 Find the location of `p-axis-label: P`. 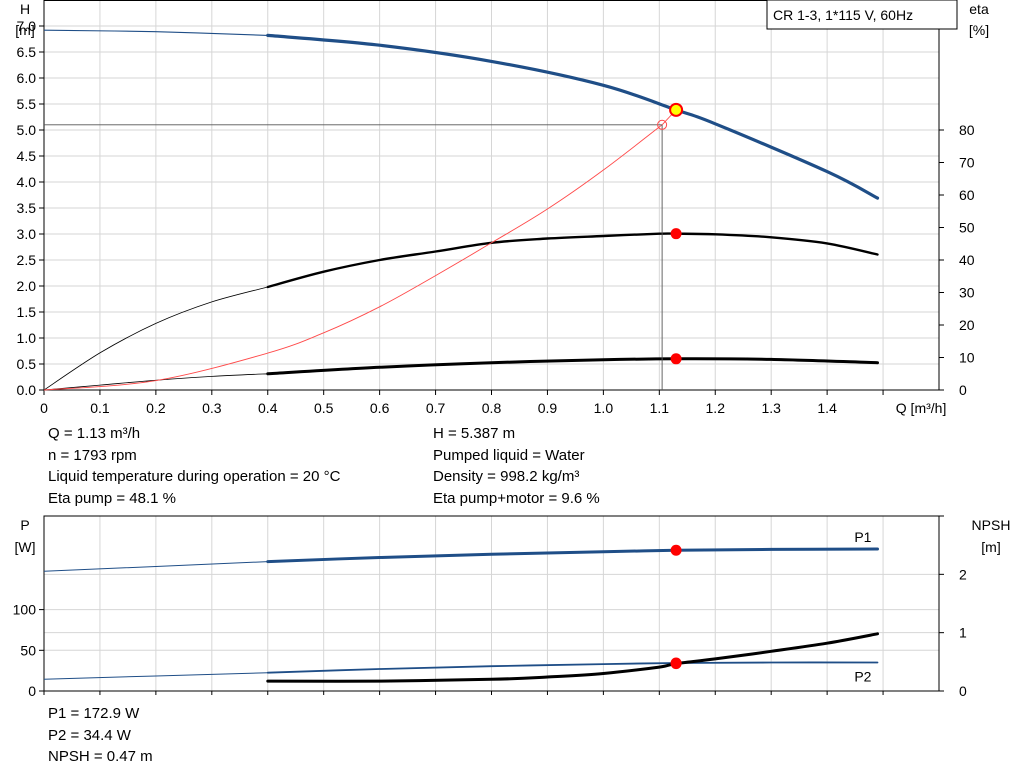

p-axis-label: P is located at coordinates (24, 525).